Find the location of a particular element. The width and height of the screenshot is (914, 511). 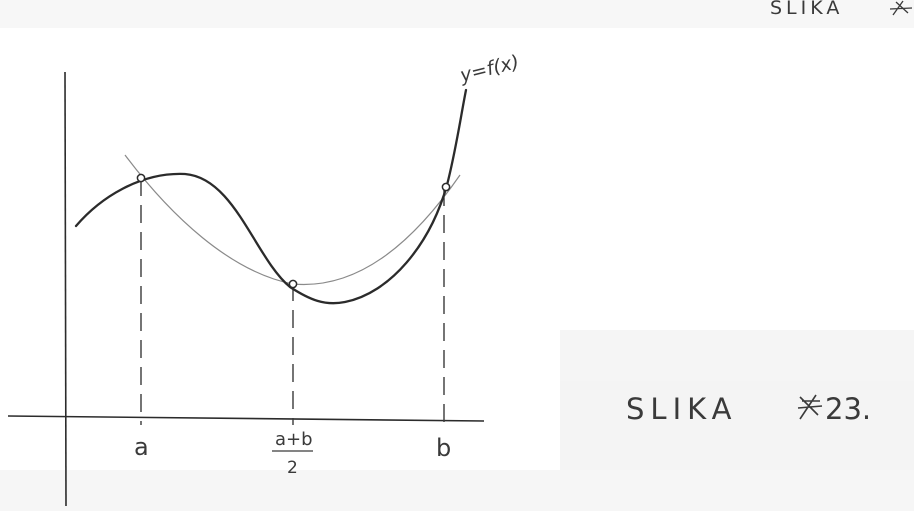

node-point-midpoint is located at coordinates (293, 284).